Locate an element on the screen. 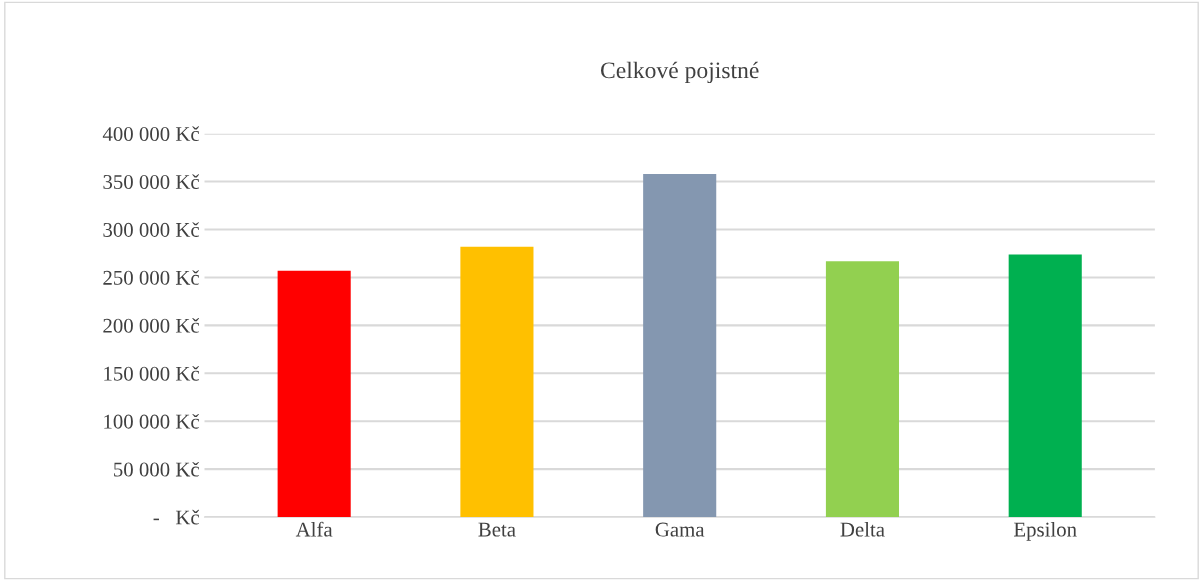 The image size is (1203, 581). x-tick-label: Alfa is located at coordinates (314, 529).